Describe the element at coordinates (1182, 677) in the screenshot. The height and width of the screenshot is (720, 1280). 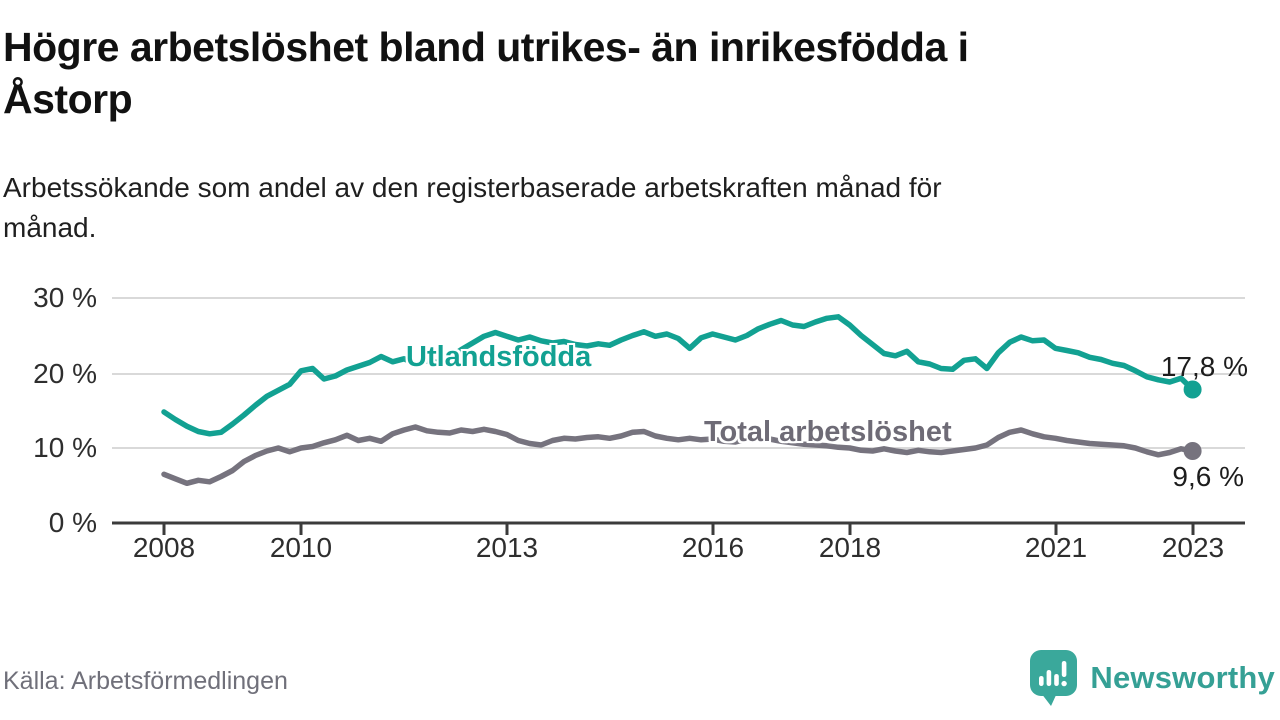
I see `brand-wordmark: Newsworthy` at that location.